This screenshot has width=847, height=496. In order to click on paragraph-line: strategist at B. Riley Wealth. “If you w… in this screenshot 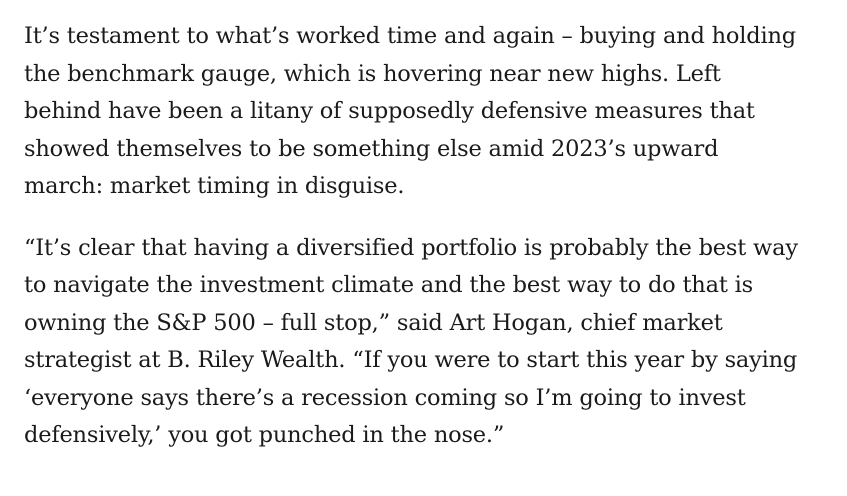, I will do `click(411, 360)`.